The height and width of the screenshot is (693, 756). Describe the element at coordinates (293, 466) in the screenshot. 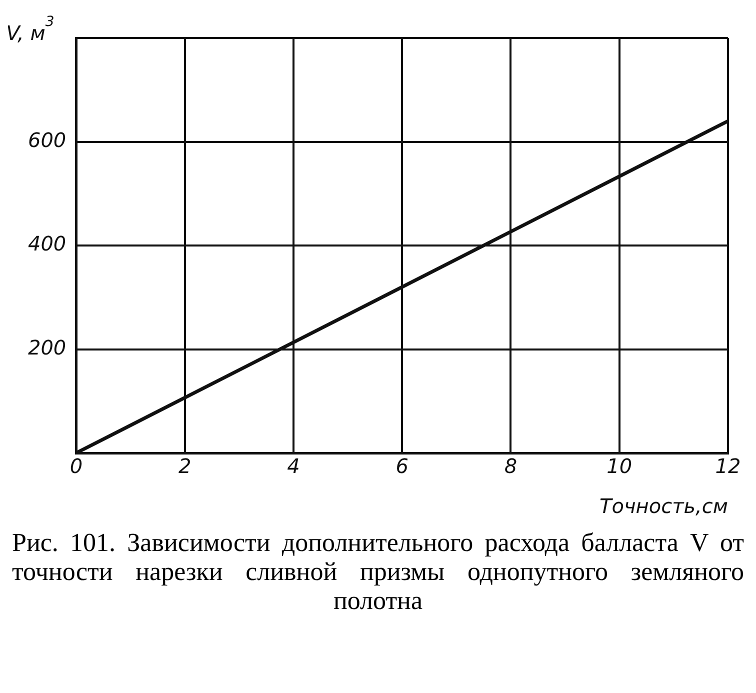

I see `x-tick-label: 4` at that location.